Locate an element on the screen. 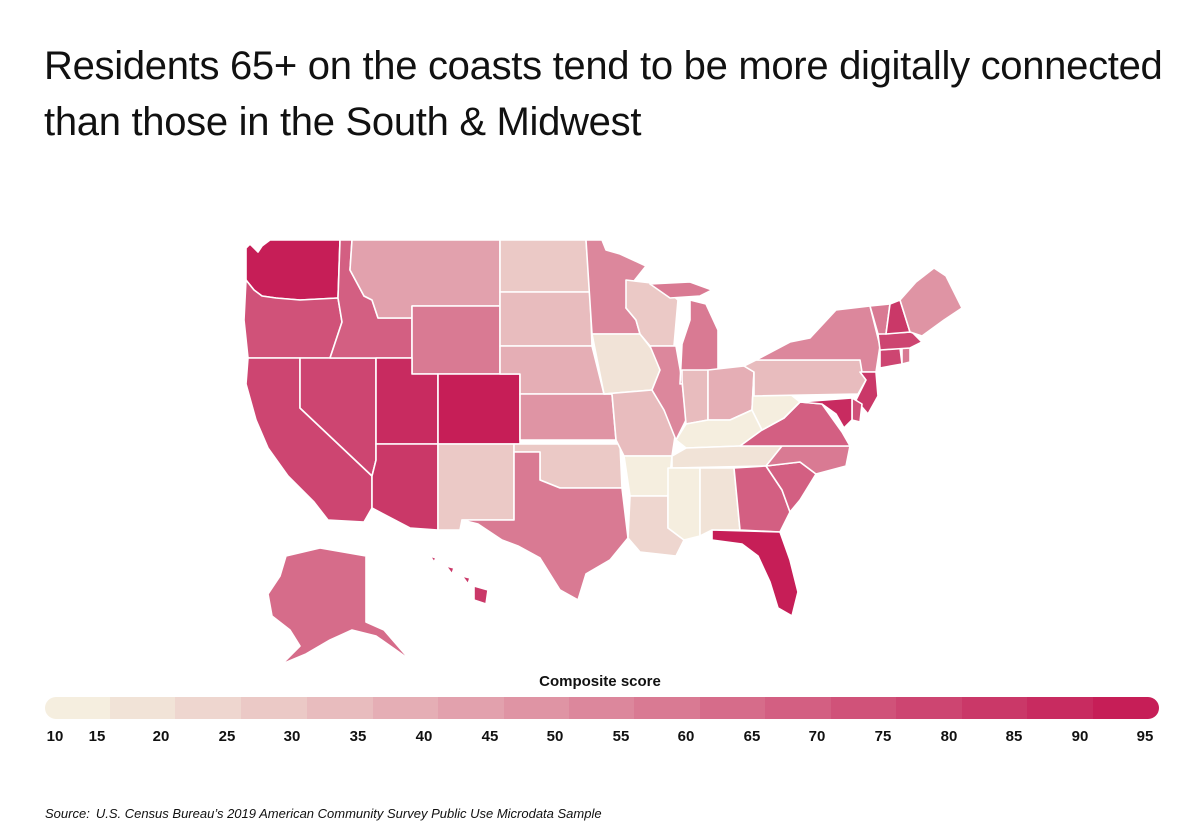 The width and height of the screenshot is (1200, 838). legend-tick-label: 45 is located at coordinates (490, 736).